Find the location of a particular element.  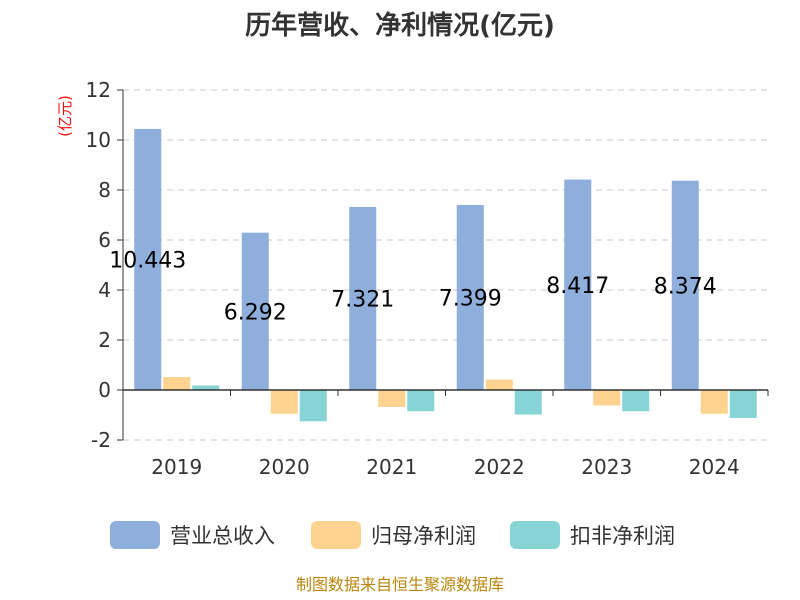

y-tick-label: 4 is located at coordinates (104, 290).